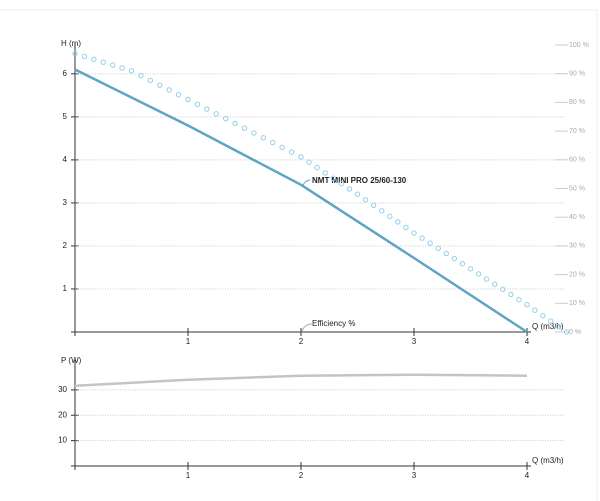  I want to click on y2-tick-label: 10 %, so click(577, 303).